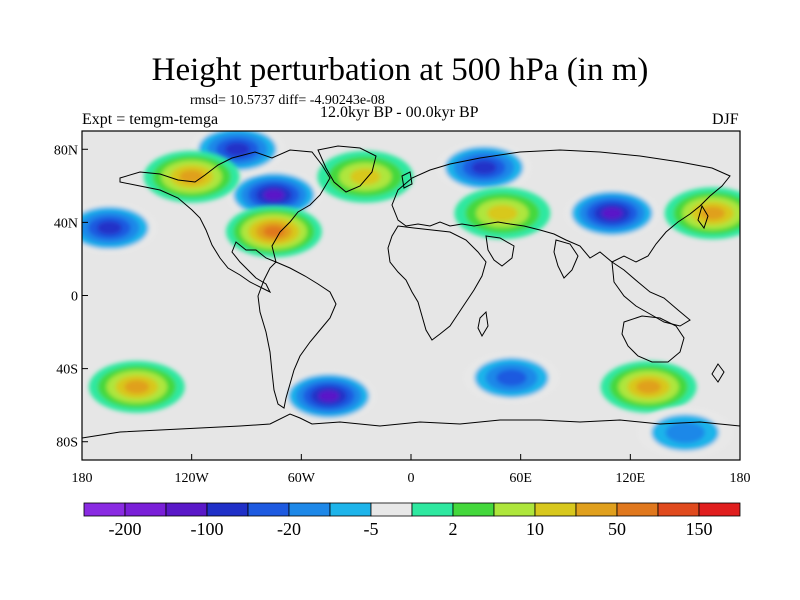  Describe the element at coordinates (411, 426) in the screenshot. I see `coast-antarctica` at that location.